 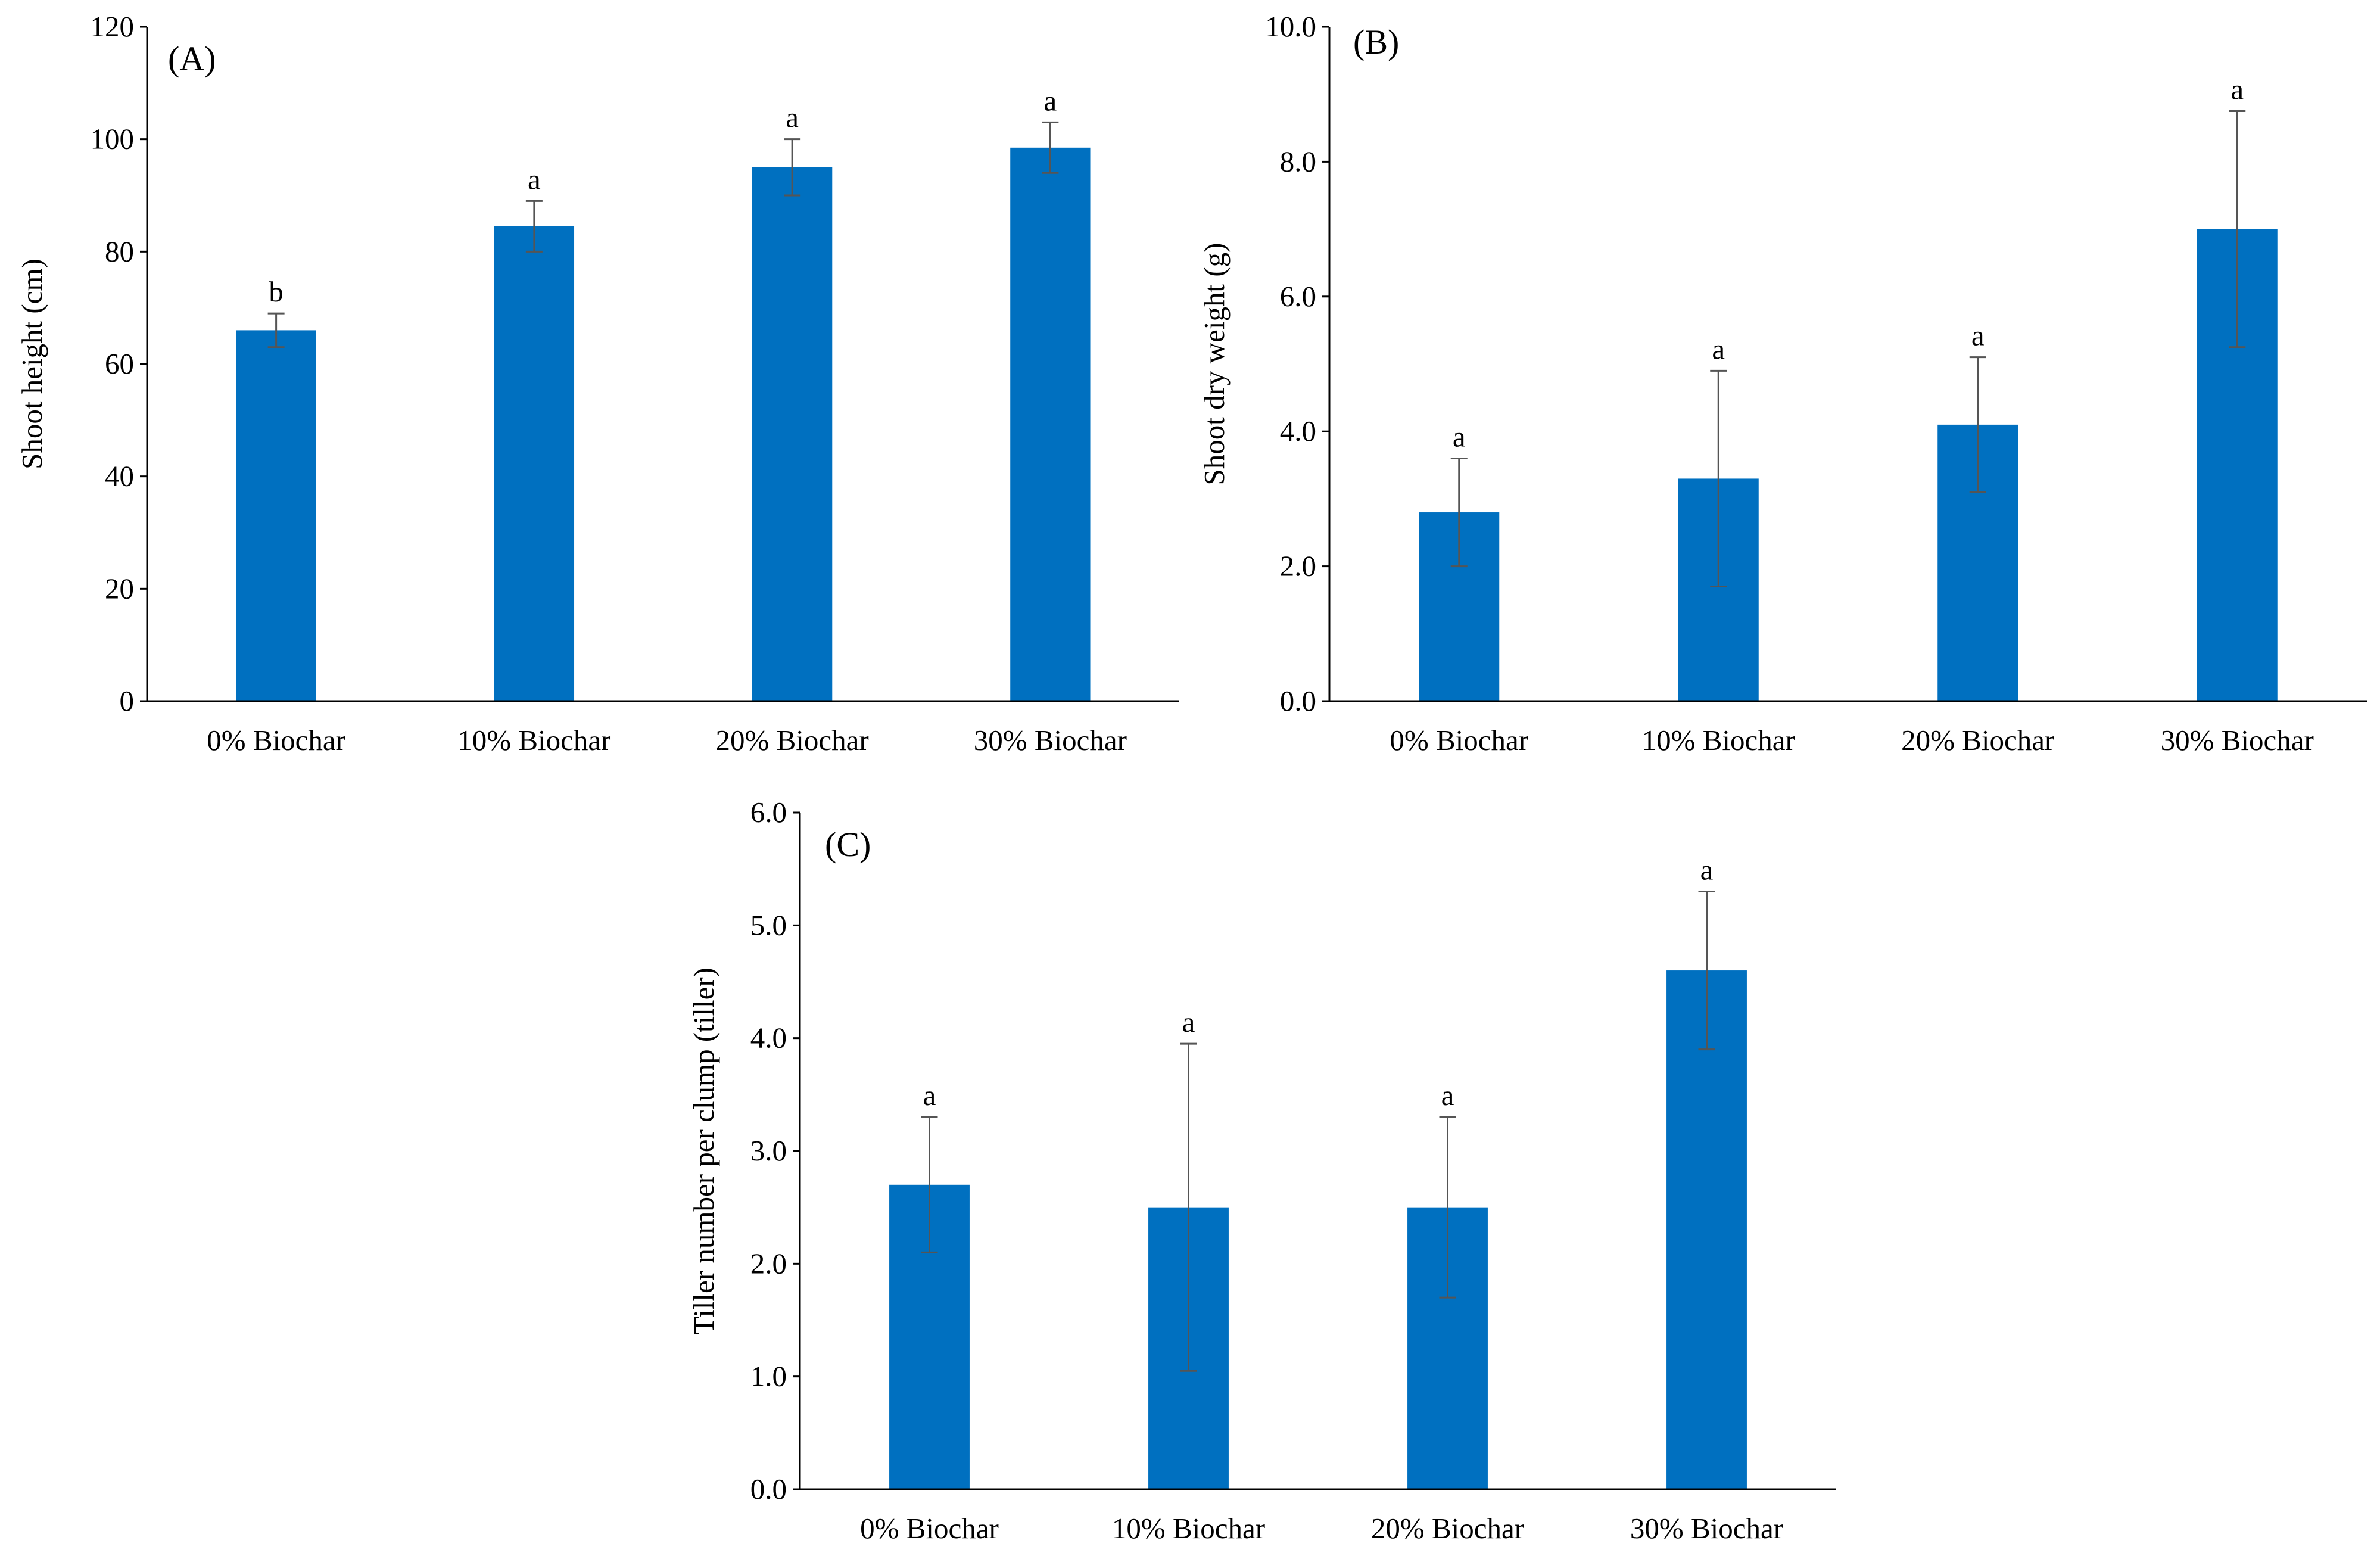 What do you see at coordinates (768, 924) in the screenshot?
I see `y-tick-label: 5.0` at bounding box center [768, 924].